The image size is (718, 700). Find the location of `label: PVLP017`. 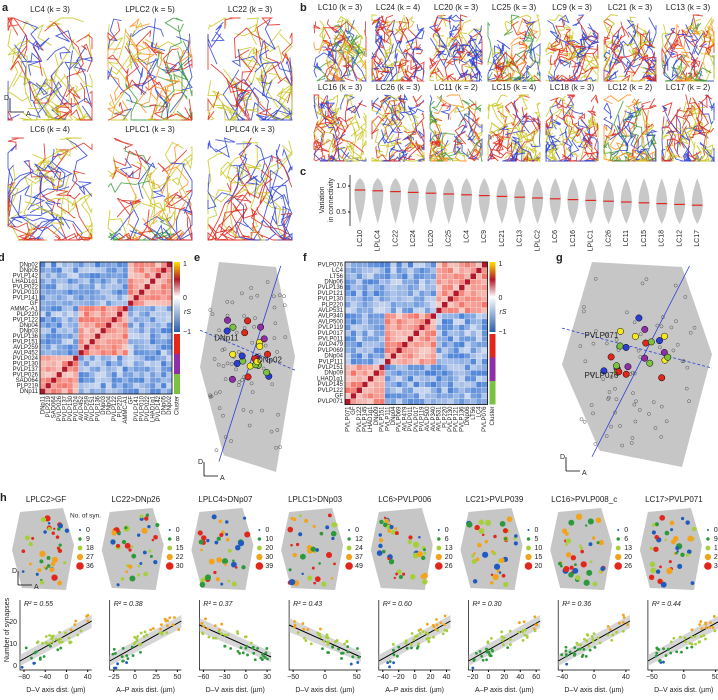

label: PVLP017 is located at coordinates (417, 419).